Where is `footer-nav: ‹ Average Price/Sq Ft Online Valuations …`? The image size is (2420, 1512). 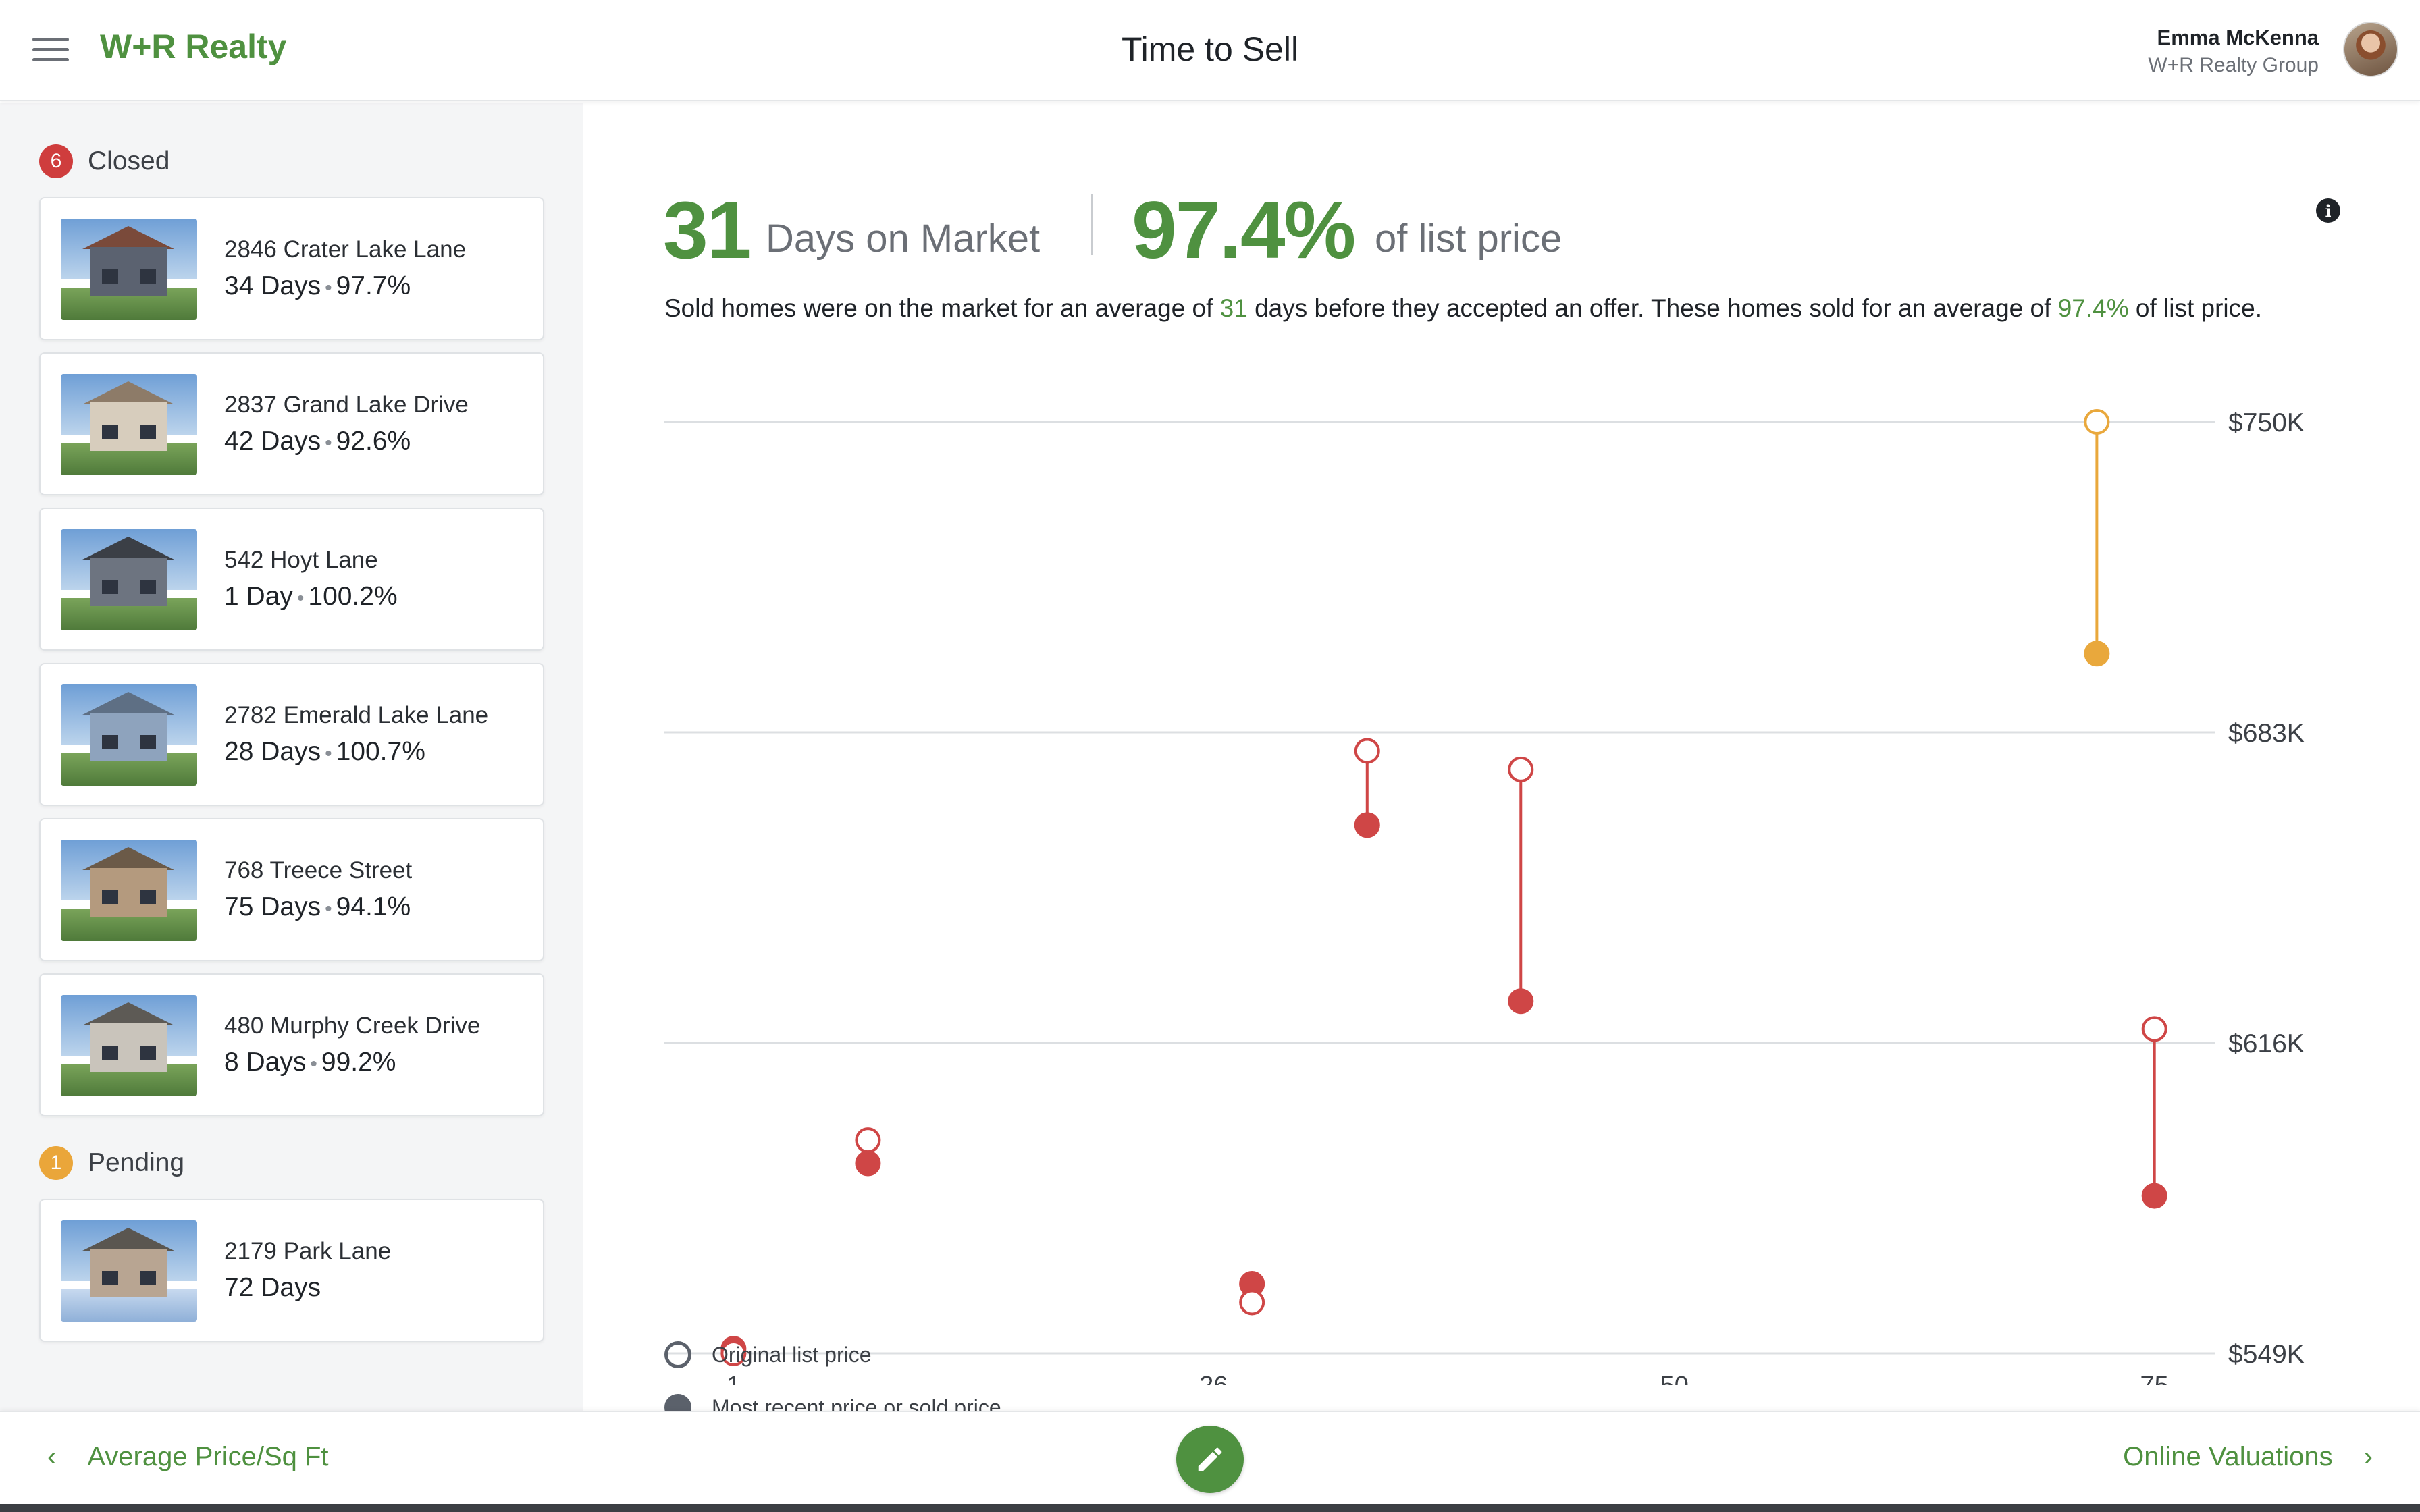
footer-nav: ‹ Average Price/Sq Ft Online Valuations … is located at coordinates (1210, 1457).